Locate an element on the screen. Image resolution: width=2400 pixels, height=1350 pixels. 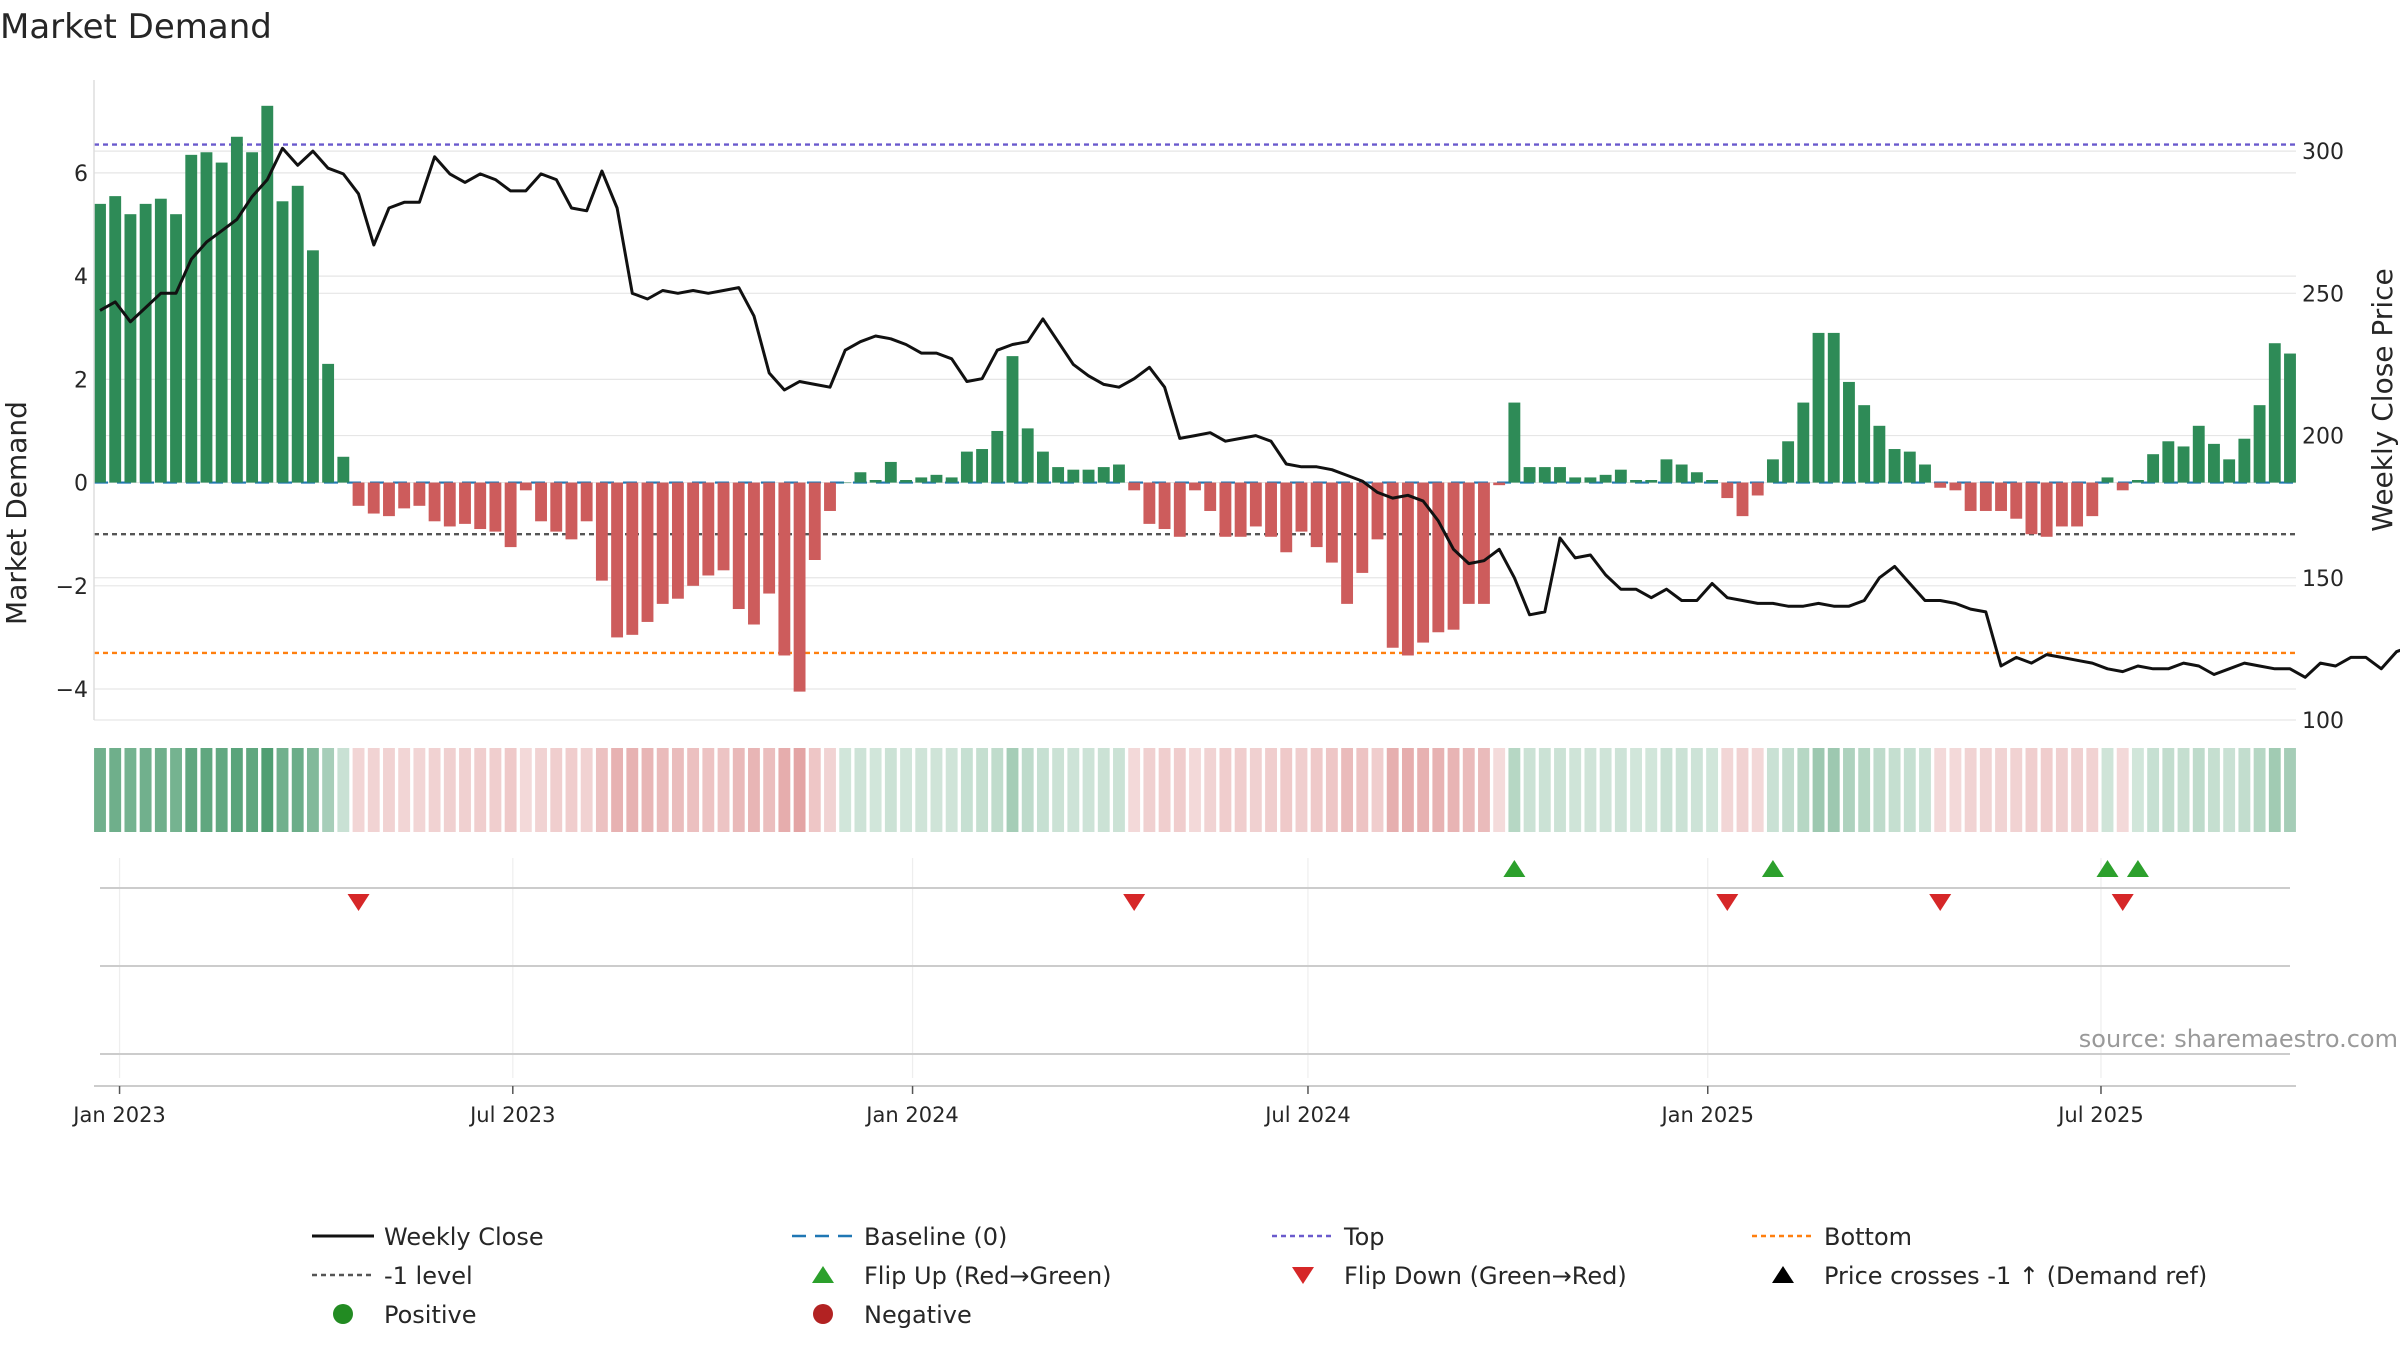
legend-swatch is located at coordinates (823, 1274).